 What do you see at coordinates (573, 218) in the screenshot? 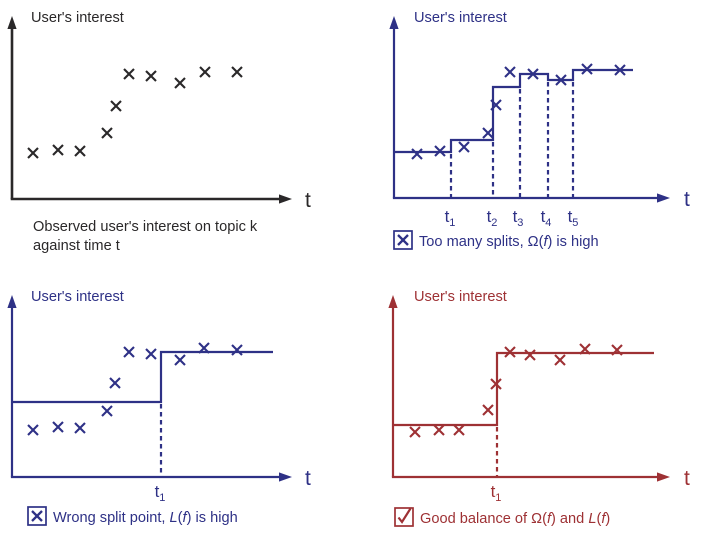
I see `split-label: t5` at bounding box center [573, 218].